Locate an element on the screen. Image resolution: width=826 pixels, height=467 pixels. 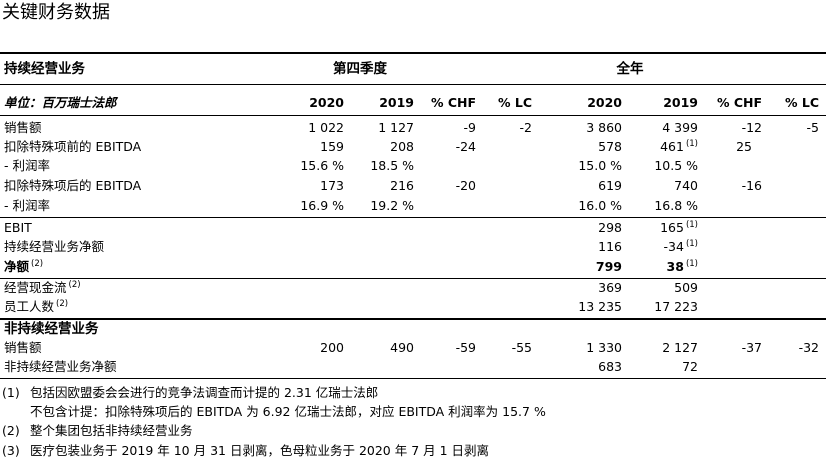
cell-fy-2020: 3 860 is located at coordinates (604, 127).